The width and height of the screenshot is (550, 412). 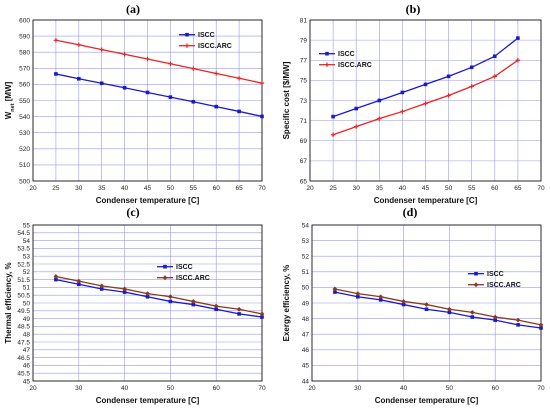 What do you see at coordinates (24, 85) in the screenshot?
I see `y-tick-label: 560` at bounding box center [24, 85].